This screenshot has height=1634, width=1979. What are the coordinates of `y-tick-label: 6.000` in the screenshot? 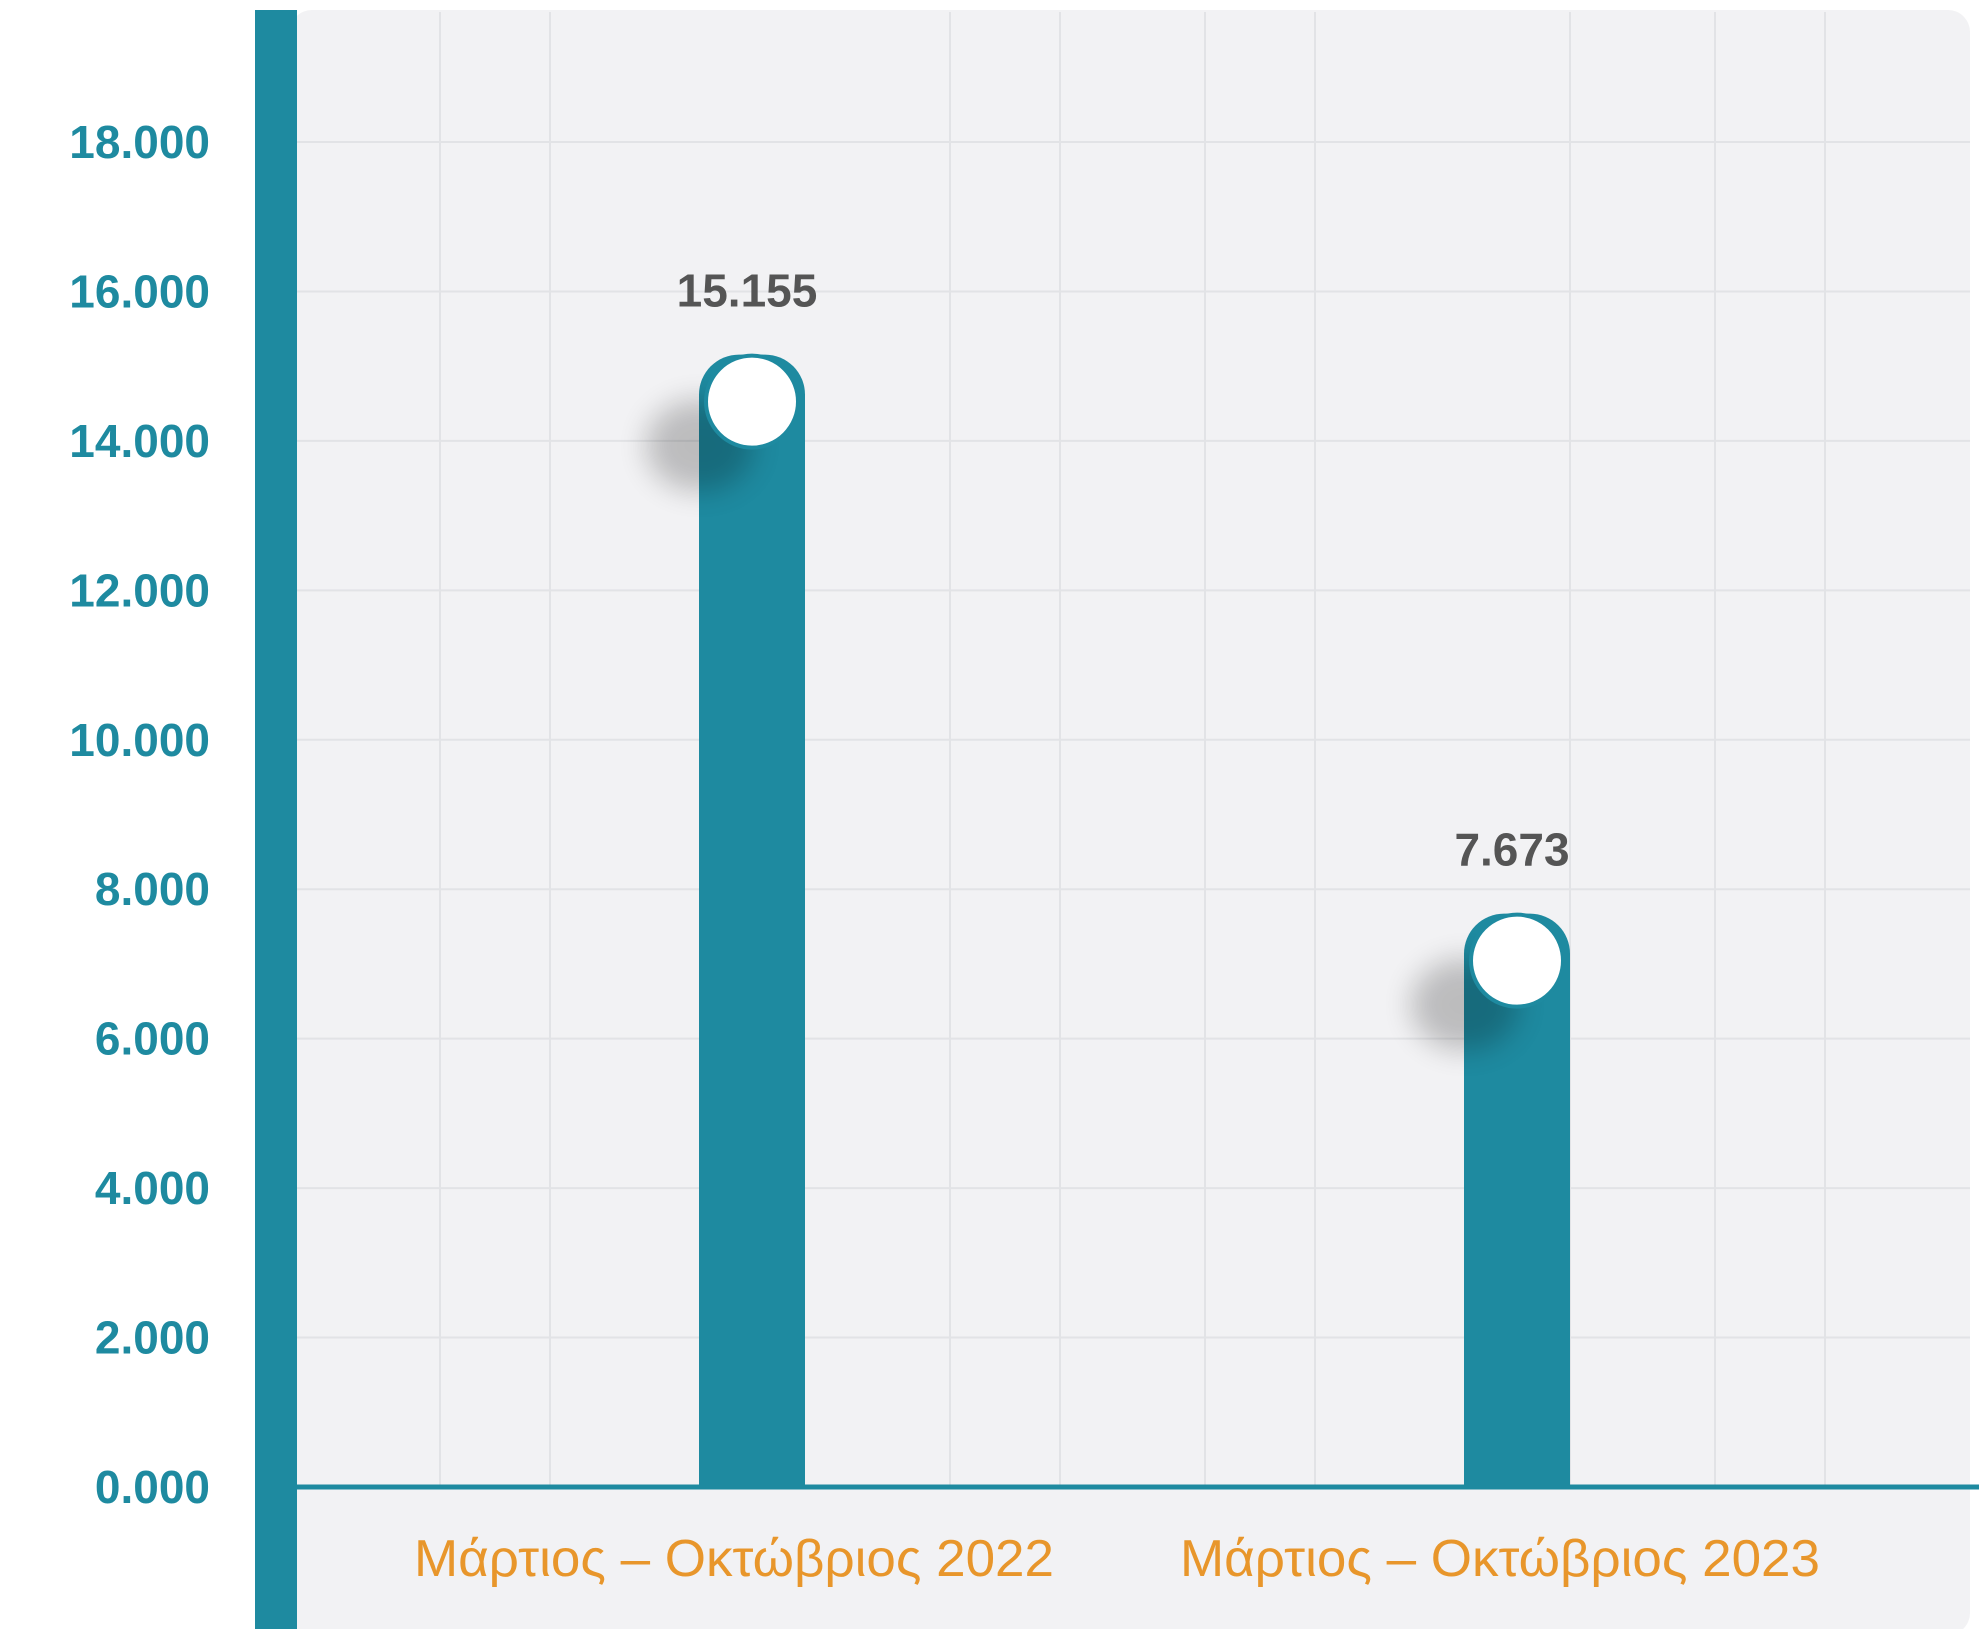 It's located at (152, 1039).